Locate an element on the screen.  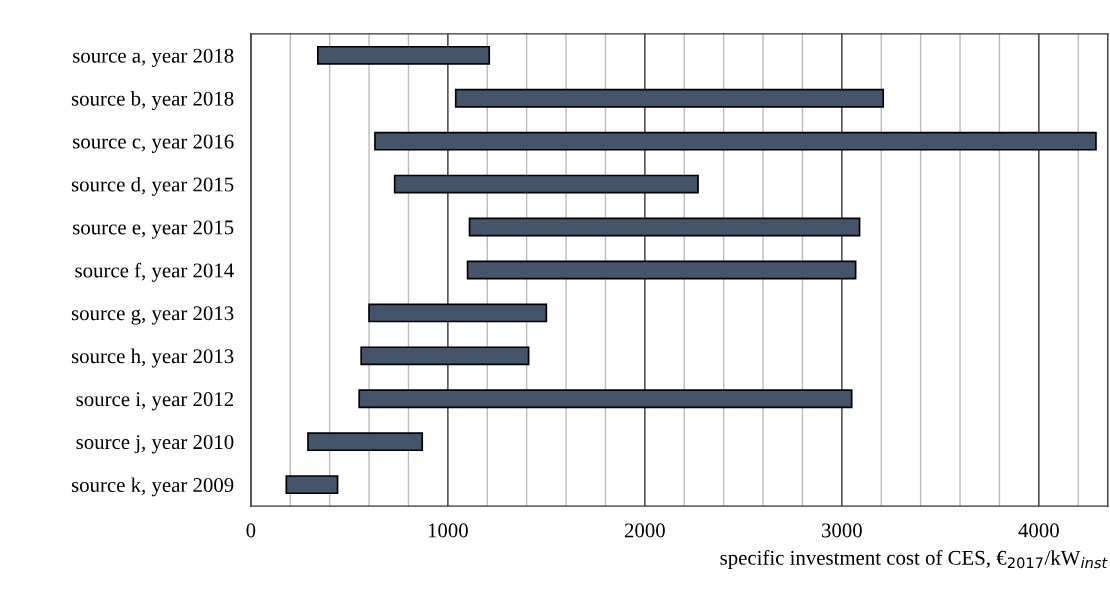
y-tick-label: source j, year 2010 is located at coordinates (155, 444).